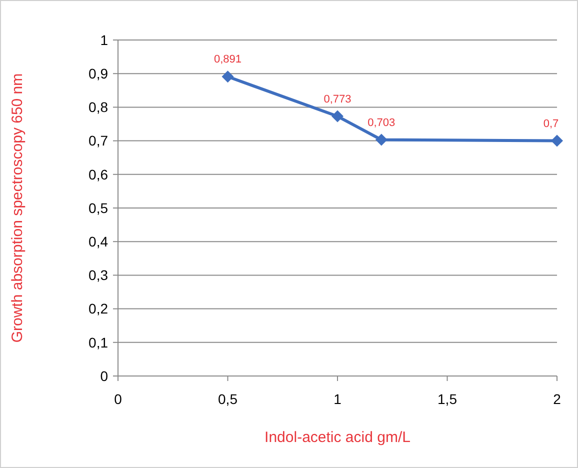 Image resolution: width=578 pixels, height=468 pixels. What do you see at coordinates (382, 122) in the screenshot?
I see `data-label: 0,703` at bounding box center [382, 122].